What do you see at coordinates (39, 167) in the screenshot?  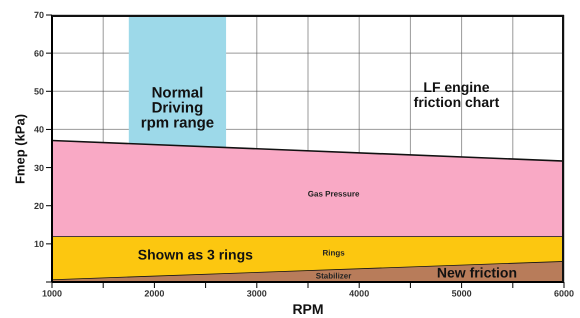 I see `y-tick-label: 30` at bounding box center [39, 167].